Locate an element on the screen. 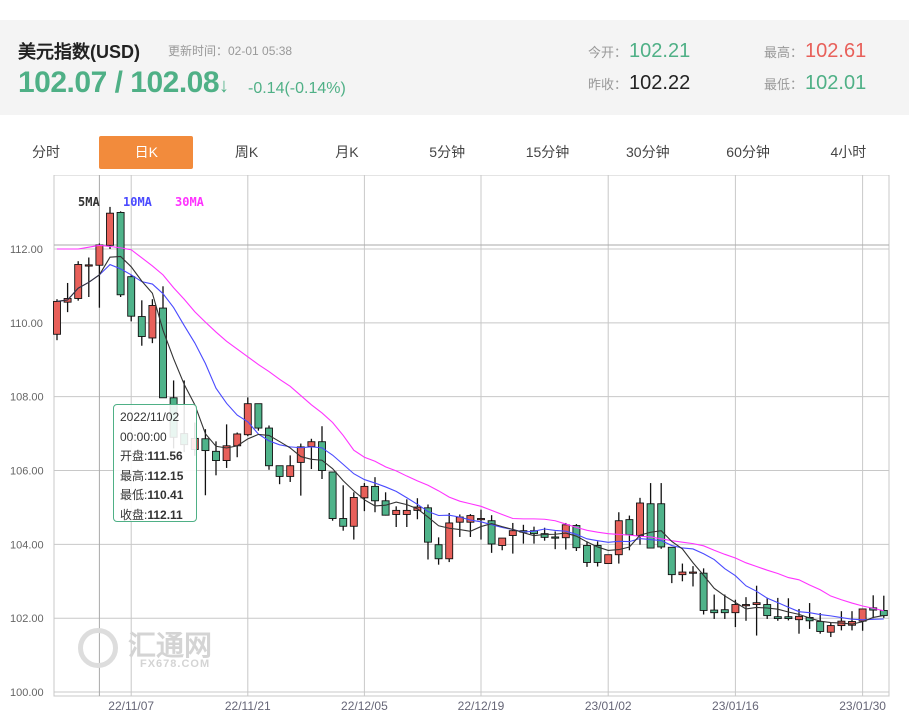 Image resolution: width=909 pixels, height=716 pixels. tab-3: 月K is located at coordinates (347, 152).